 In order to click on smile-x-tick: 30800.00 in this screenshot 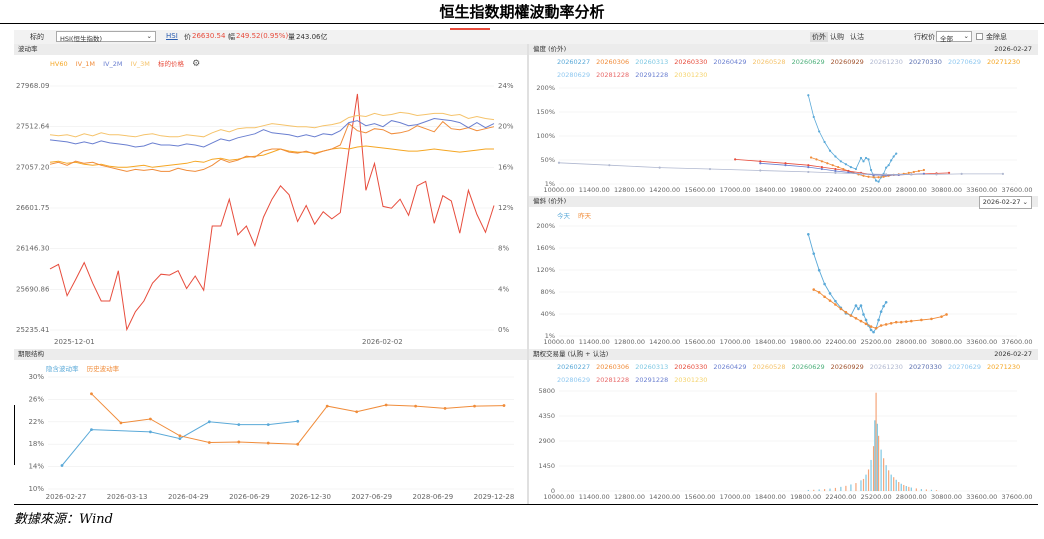, I will do `click(946, 342)`.